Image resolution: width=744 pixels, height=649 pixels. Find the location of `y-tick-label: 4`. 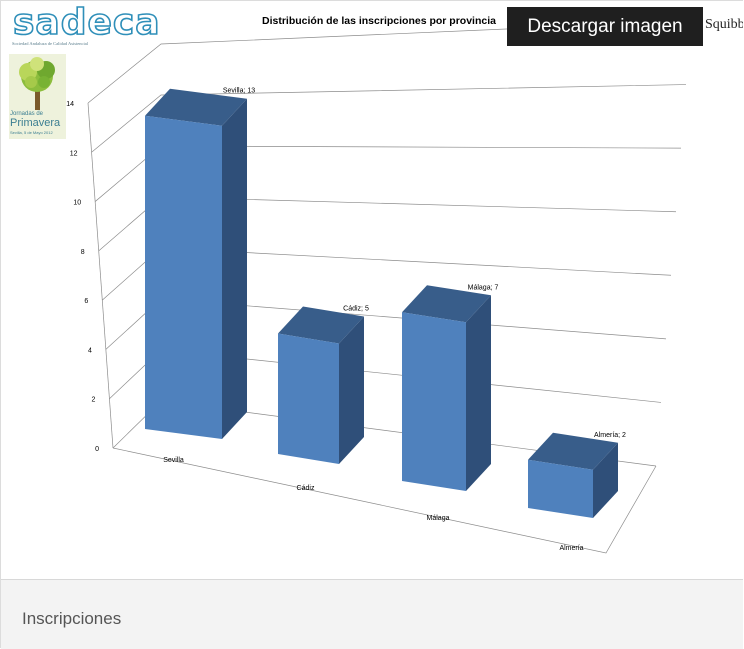

y-tick-label: 4 is located at coordinates (90, 350).